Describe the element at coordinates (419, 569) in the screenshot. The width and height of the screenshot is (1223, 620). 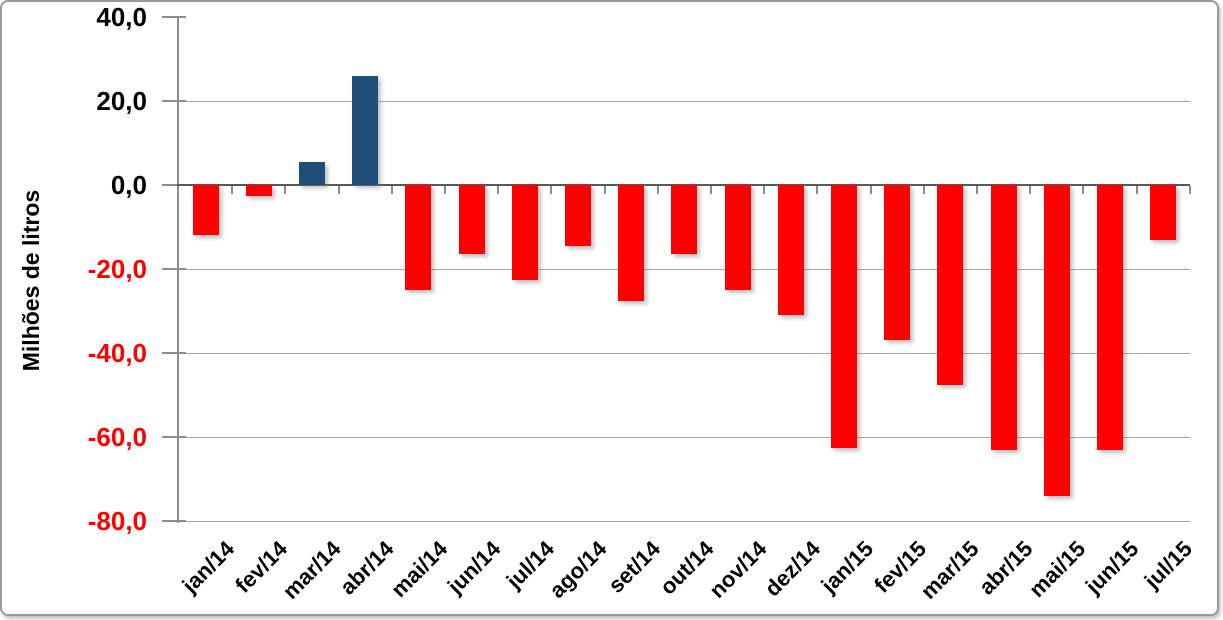
I see `x-tick-label: mai/14` at that location.